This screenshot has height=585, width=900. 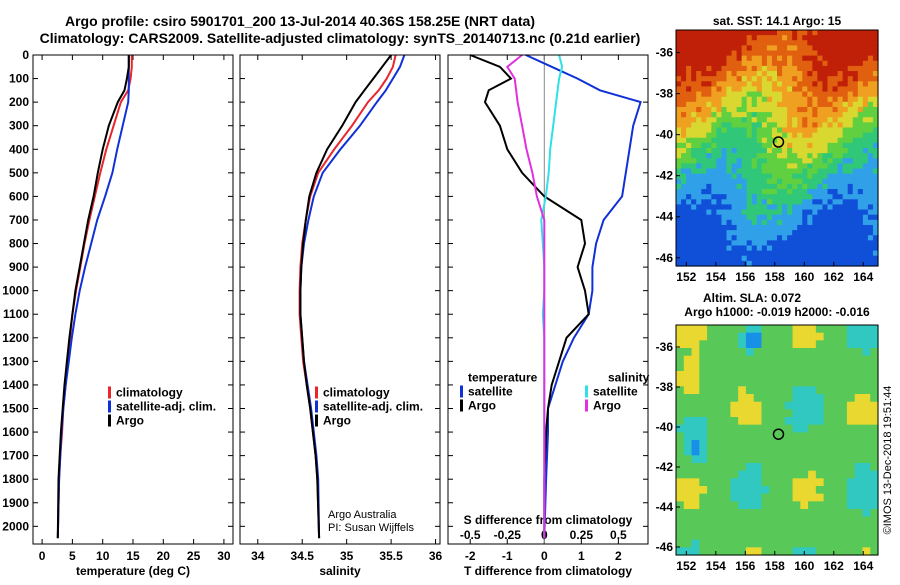 What do you see at coordinates (470, 535) in the screenshot?
I see `x2-tick-label: -0.5` at bounding box center [470, 535].